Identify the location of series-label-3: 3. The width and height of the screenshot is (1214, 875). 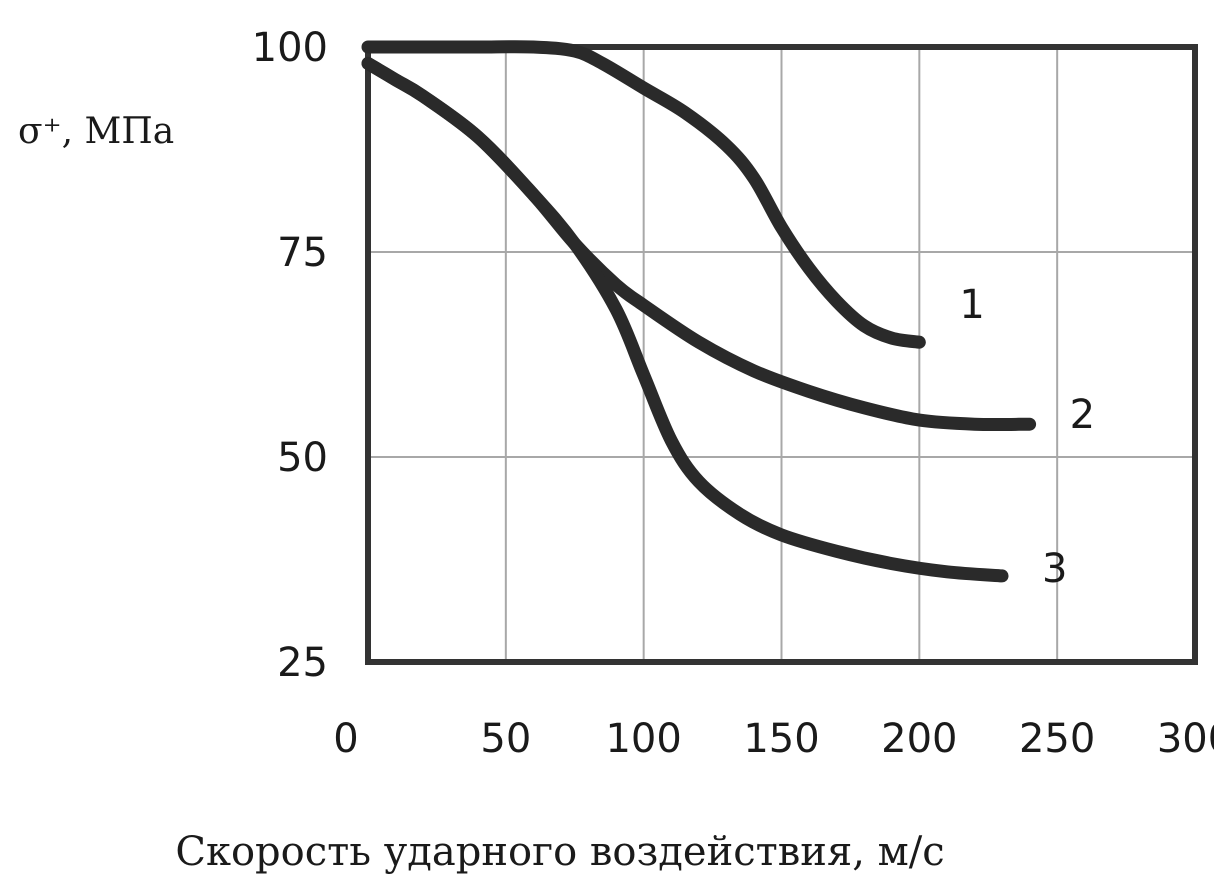
(1054, 569).